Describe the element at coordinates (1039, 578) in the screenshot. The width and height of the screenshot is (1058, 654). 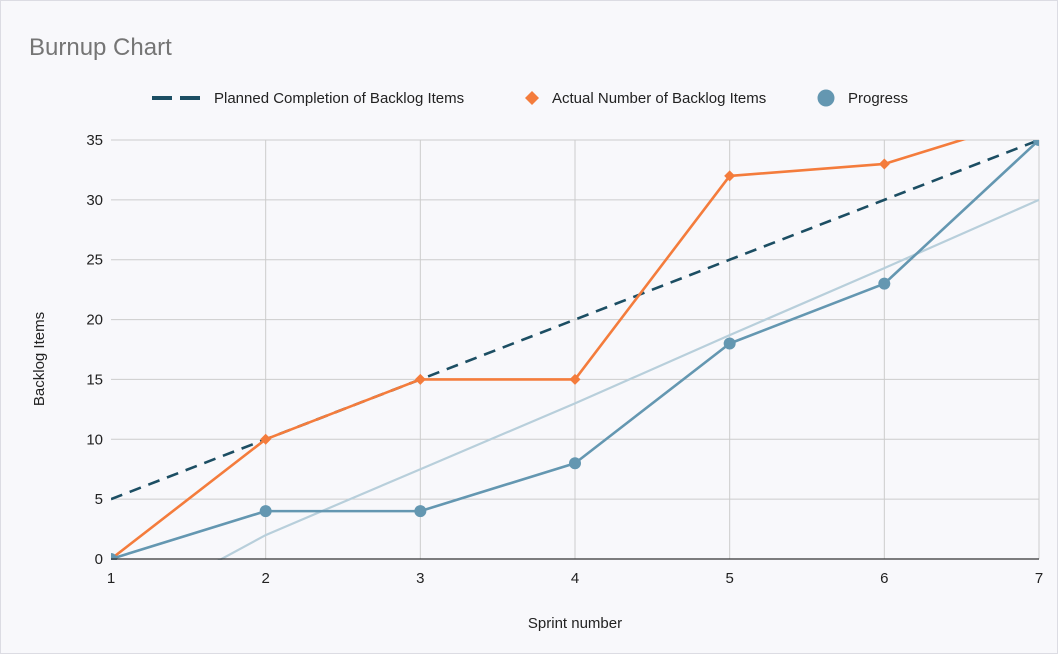
I see `x-tick-label: 7` at that location.